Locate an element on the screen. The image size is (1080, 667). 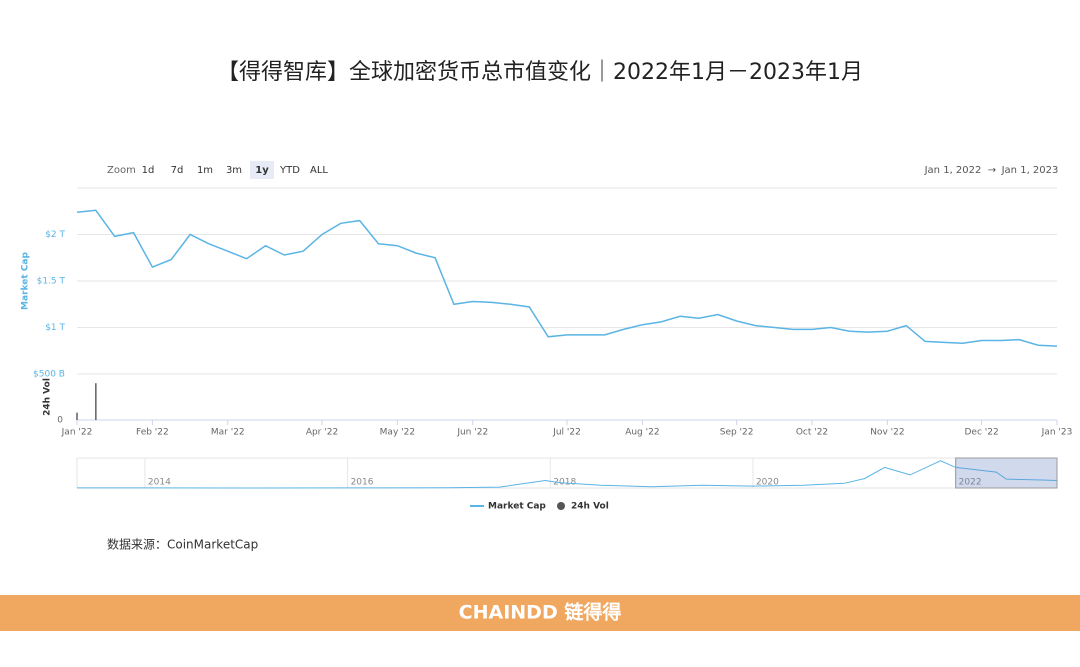
zoom-button: ALL is located at coordinates (319, 170).